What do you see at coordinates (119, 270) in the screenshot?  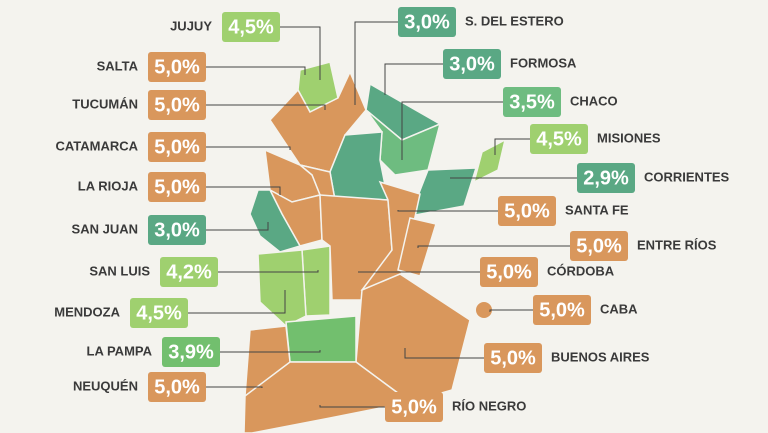 I see `province-name: SAN LUIS` at bounding box center [119, 270].